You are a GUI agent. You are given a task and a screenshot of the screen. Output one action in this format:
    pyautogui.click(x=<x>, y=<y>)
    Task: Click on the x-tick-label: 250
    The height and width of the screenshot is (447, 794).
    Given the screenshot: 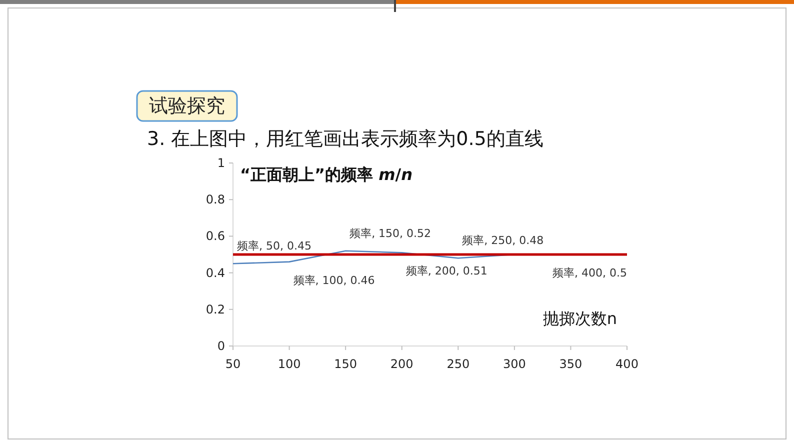 What is the action you would take?
    pyautogui.click(x=458, y=364)
    